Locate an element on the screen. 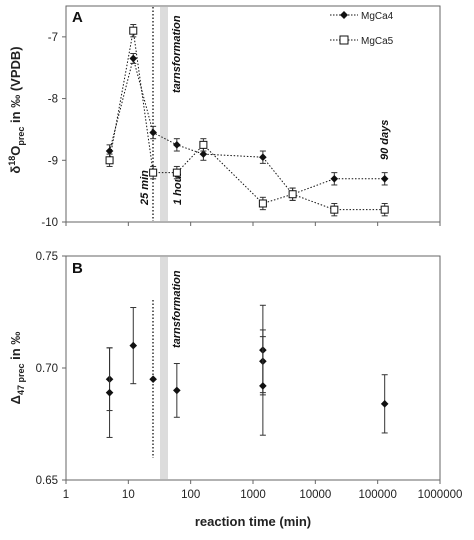 The height and width of the screenshot is (540, 474). x-tick-label: 10 is located at coordinates (128, 495).